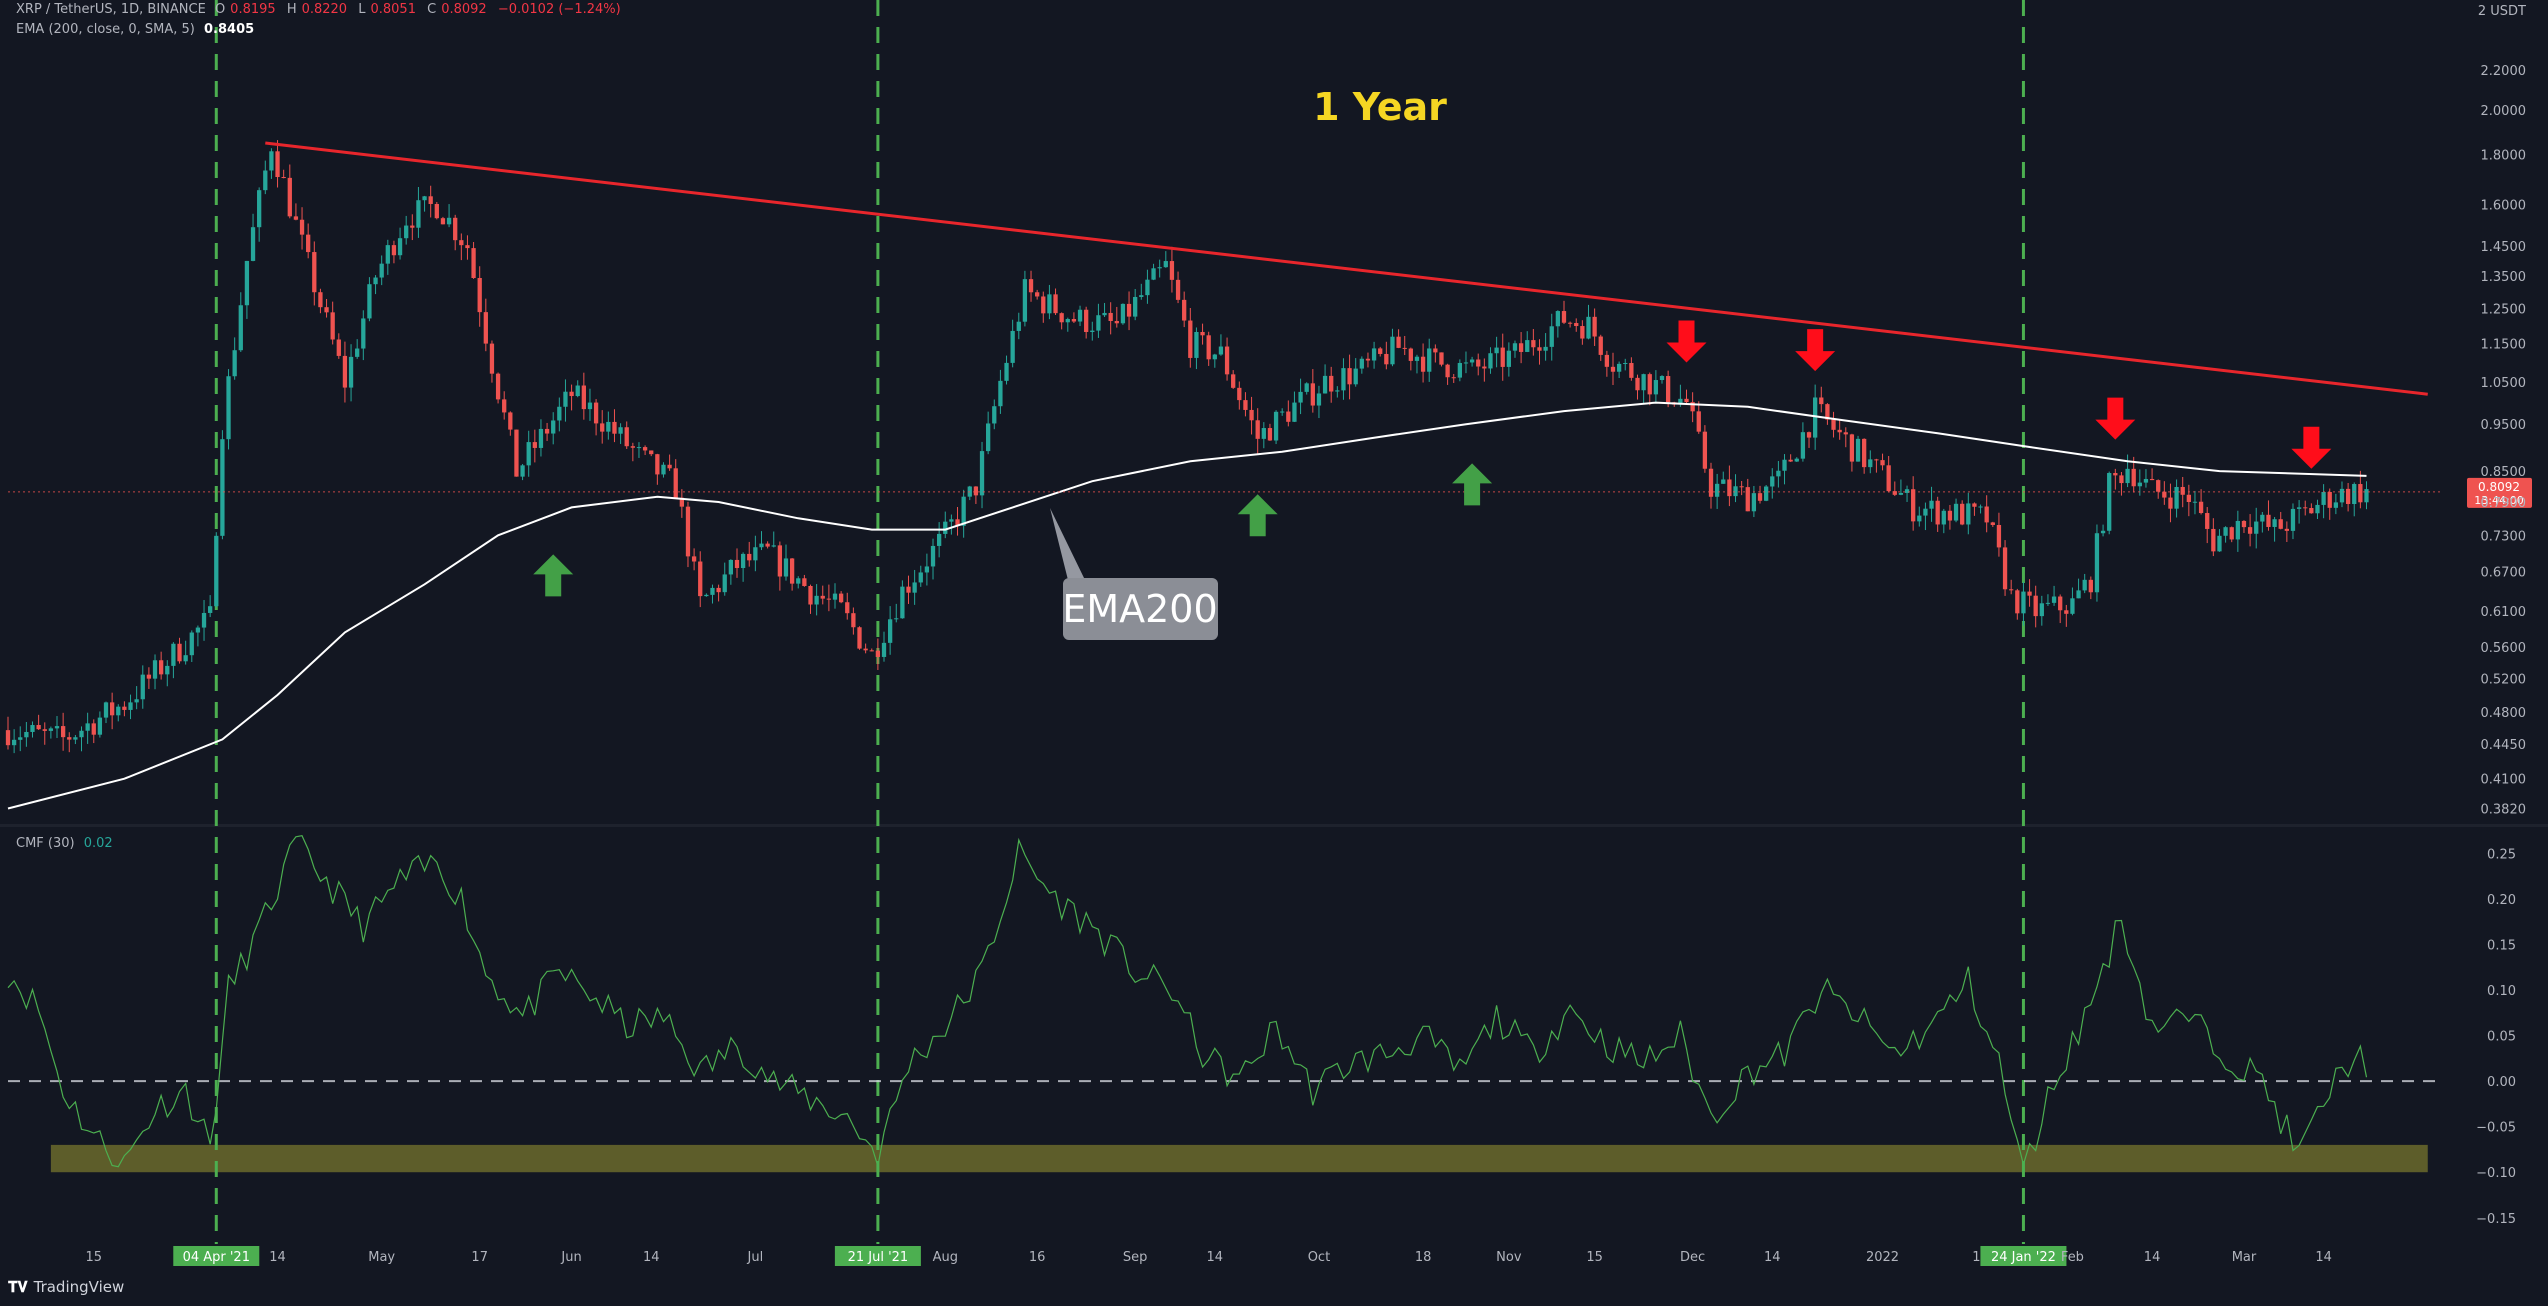 Image resolution: width=2548 pixels, height=1306 pixels. What do you see at coordinates (66, 1287) in the screenshot?
I see `tradingview-brand: 𝐓𝐕 TradingView` at bounding box center [66, 1287].